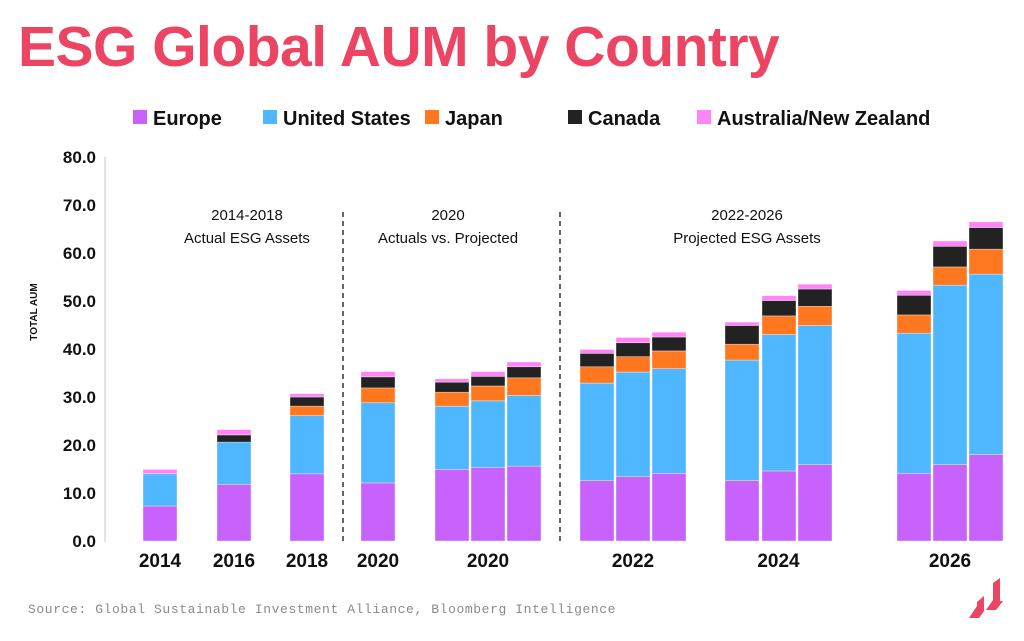 This screenshot has width=1024, height=641. Describe the element at coordinates (79, 349) in the screenshot. I see `y-tick-label: 40.0` at that location.